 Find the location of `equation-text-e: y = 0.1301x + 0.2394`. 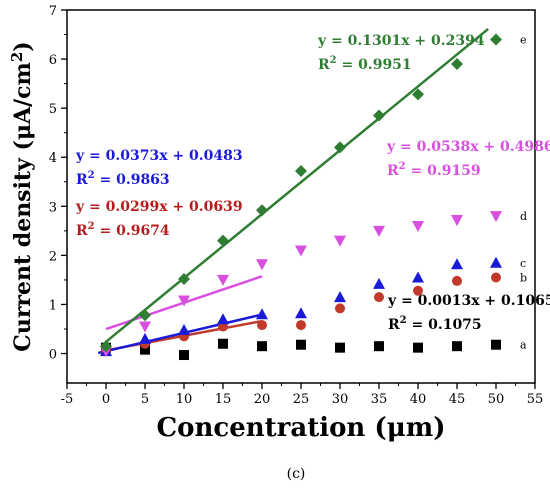

equation-text-e: y = 0.1301x + 0.2394 is located at coordinates (401, 41).